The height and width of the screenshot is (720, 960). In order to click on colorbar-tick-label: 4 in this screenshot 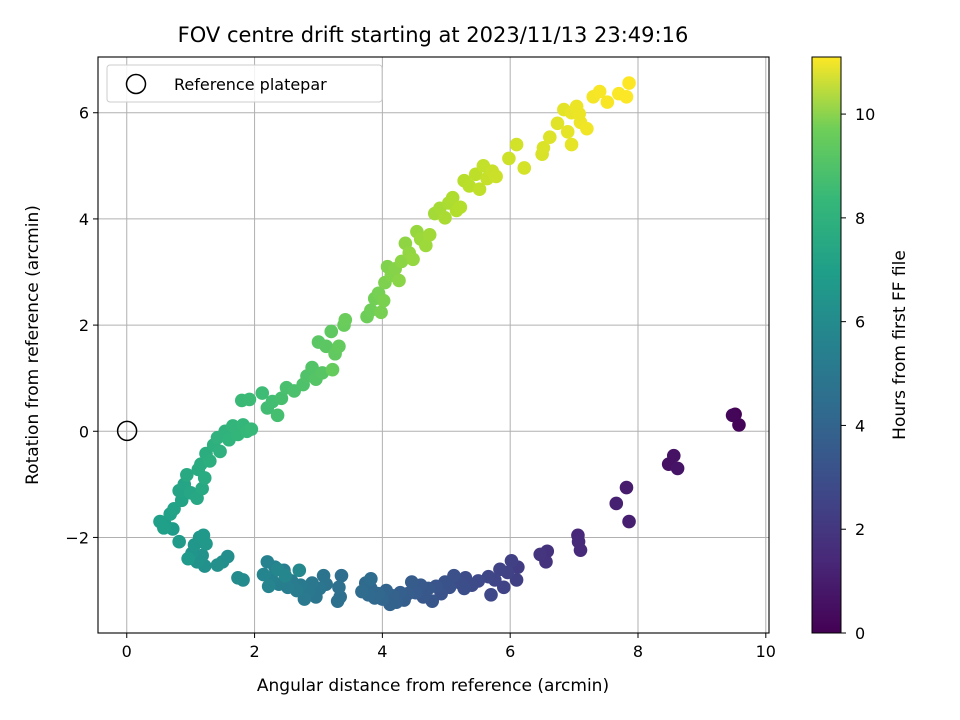, I will do `click(860, 425)`.